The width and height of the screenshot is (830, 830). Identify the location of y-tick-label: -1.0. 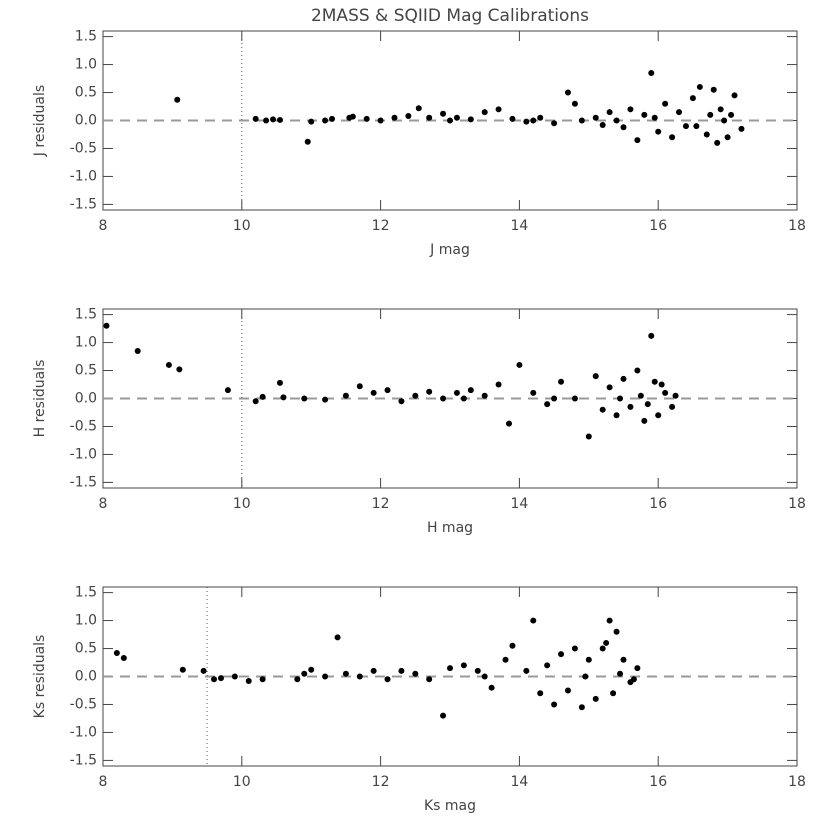
(83, 176).